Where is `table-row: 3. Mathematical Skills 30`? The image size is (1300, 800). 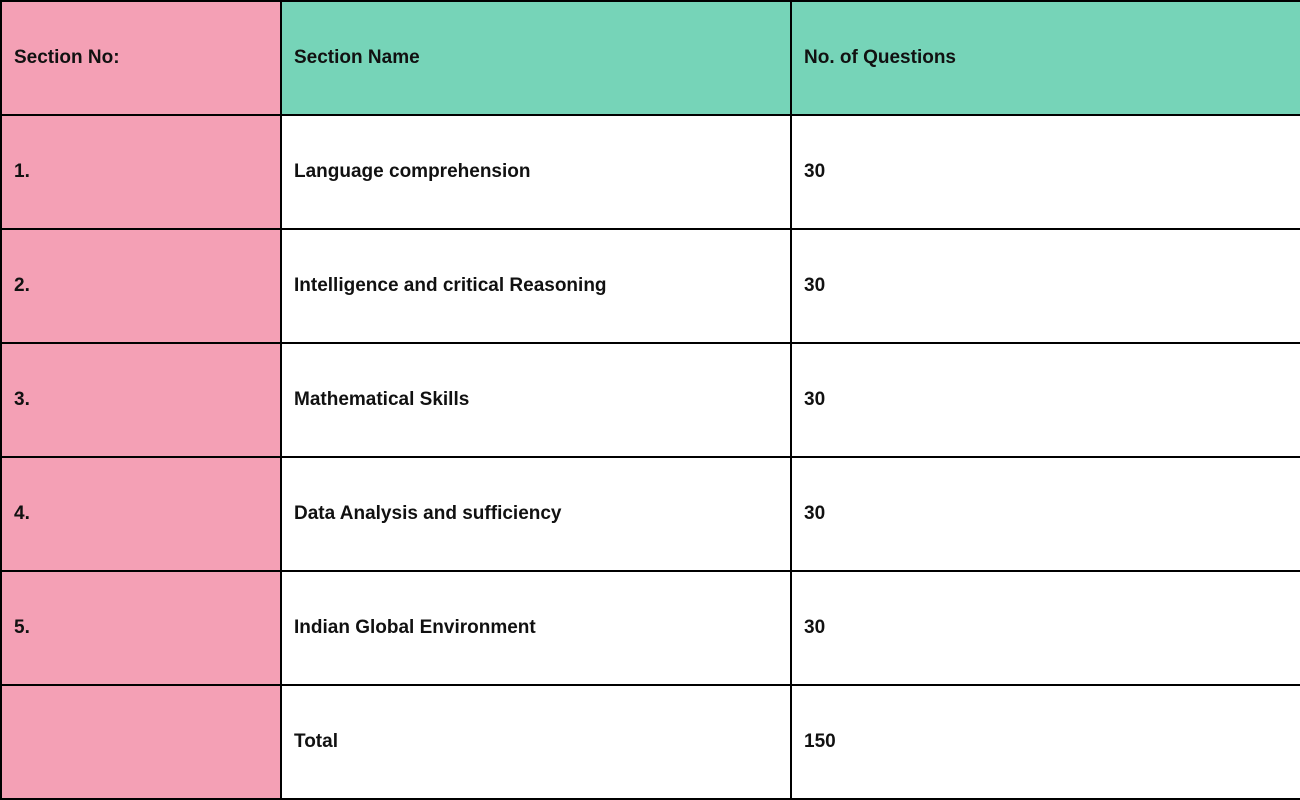 table-row: 3. Mathematical Skills 30 is located at coordinates (650, 400).